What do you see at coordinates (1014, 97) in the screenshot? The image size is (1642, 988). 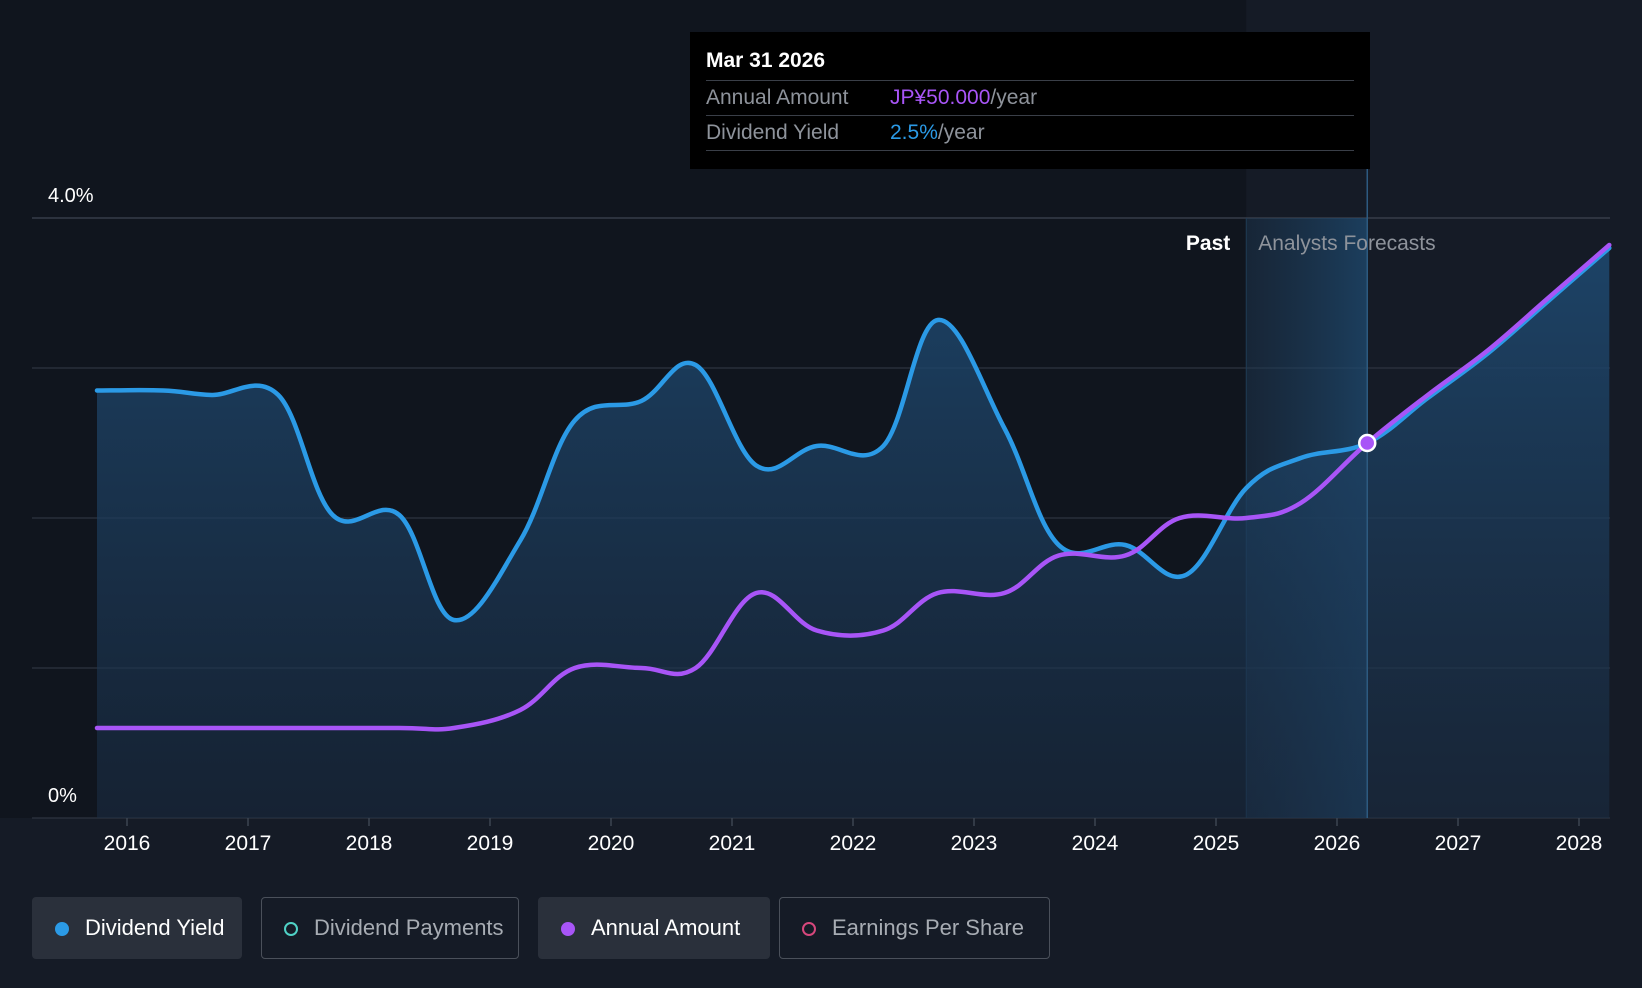 I see `tooltip-annual-amount-unit: /year` at bounding box center [1014, 97].